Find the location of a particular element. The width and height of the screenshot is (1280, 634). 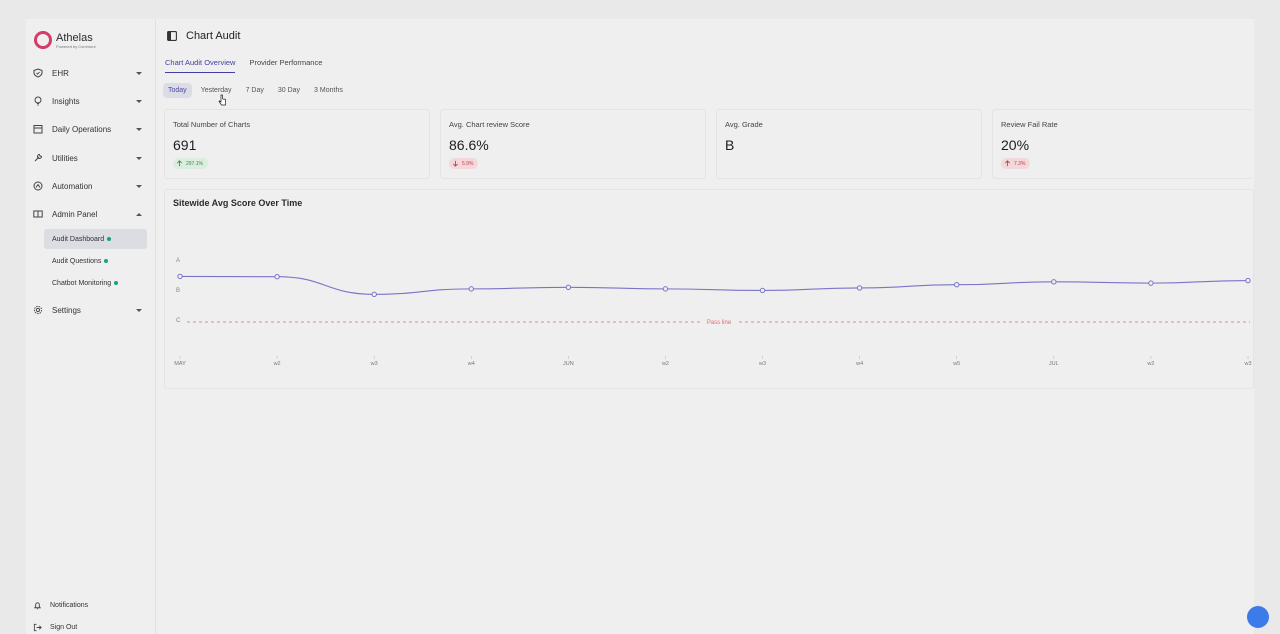

sidebar-subitem-audit-dashboard: Audit Dashboard is located at coordinates (95, 239).